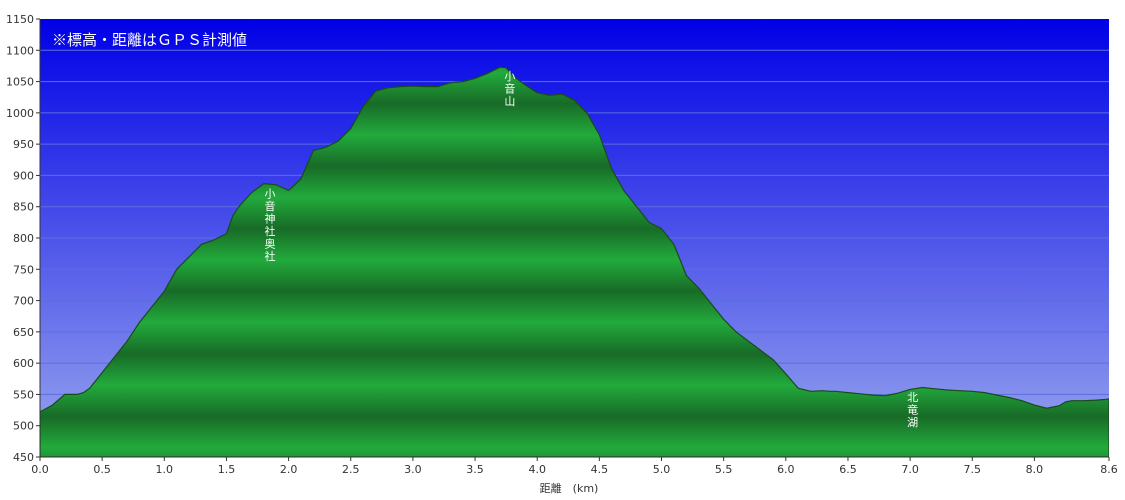  I want to click on y-tick-label: 1100, so click(20, 50).